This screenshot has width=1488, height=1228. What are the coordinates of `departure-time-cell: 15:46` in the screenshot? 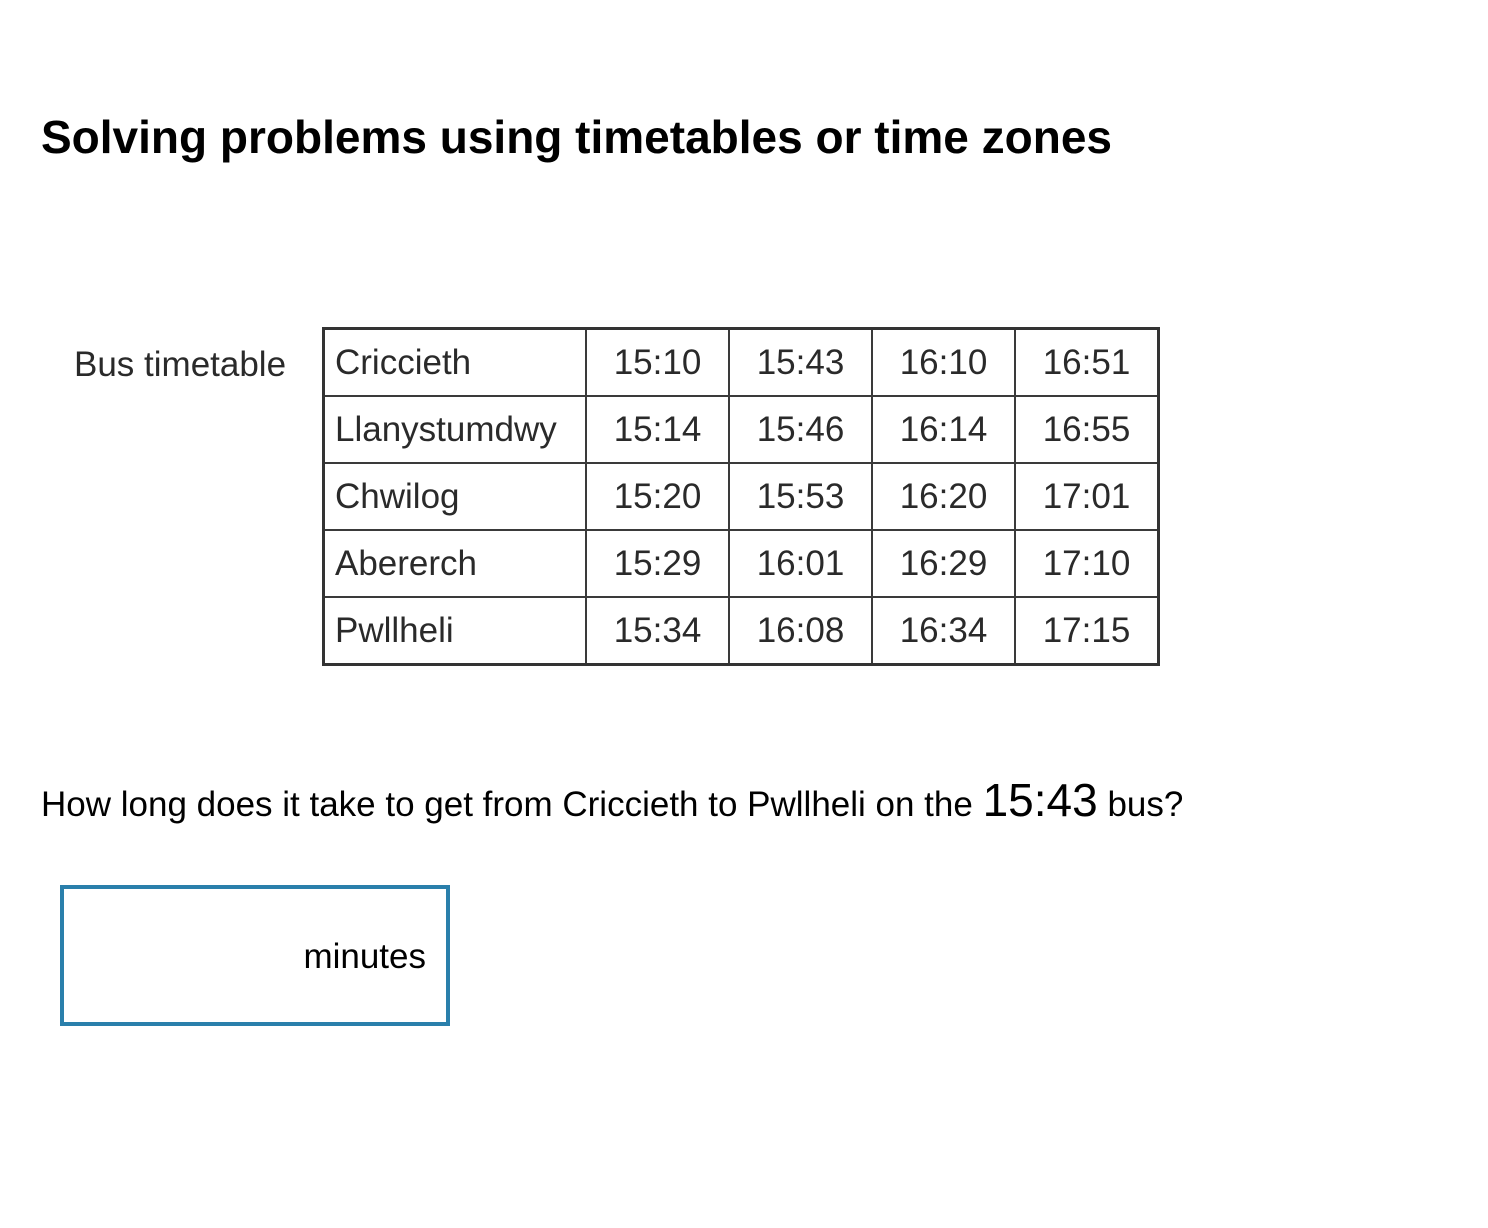 It's located at (800, 429).